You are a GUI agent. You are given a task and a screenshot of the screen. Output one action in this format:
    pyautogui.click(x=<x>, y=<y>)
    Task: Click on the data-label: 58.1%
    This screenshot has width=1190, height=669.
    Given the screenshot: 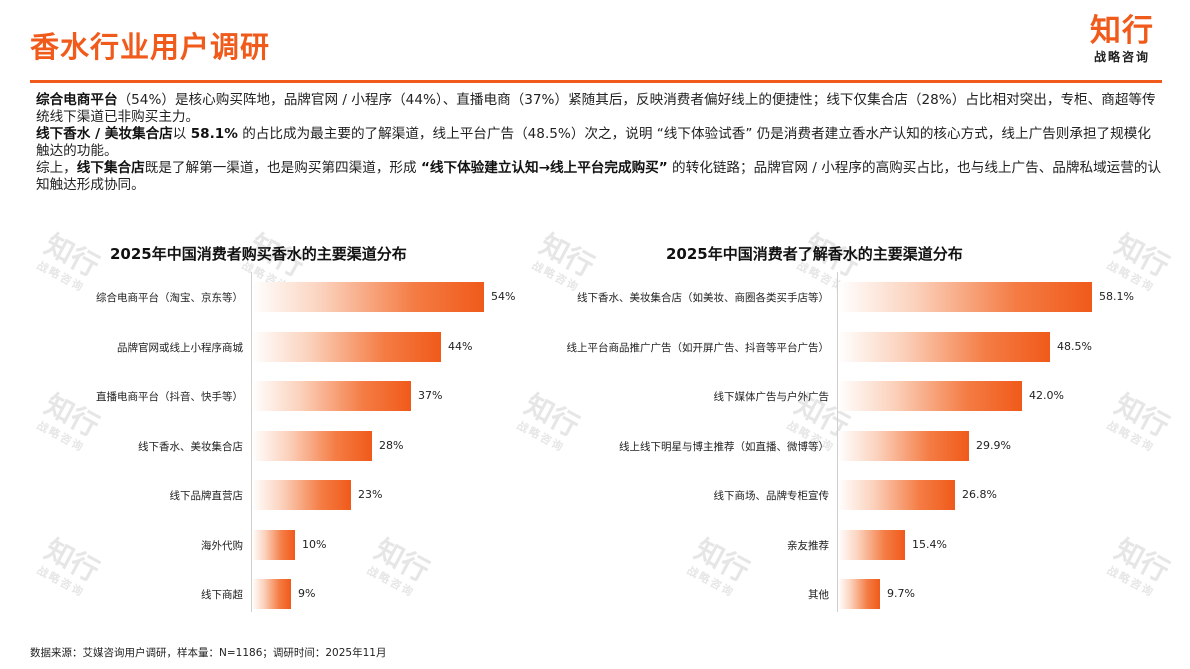 What is the action you would take?
    pyautogui.click(x=1116, y=296)
    